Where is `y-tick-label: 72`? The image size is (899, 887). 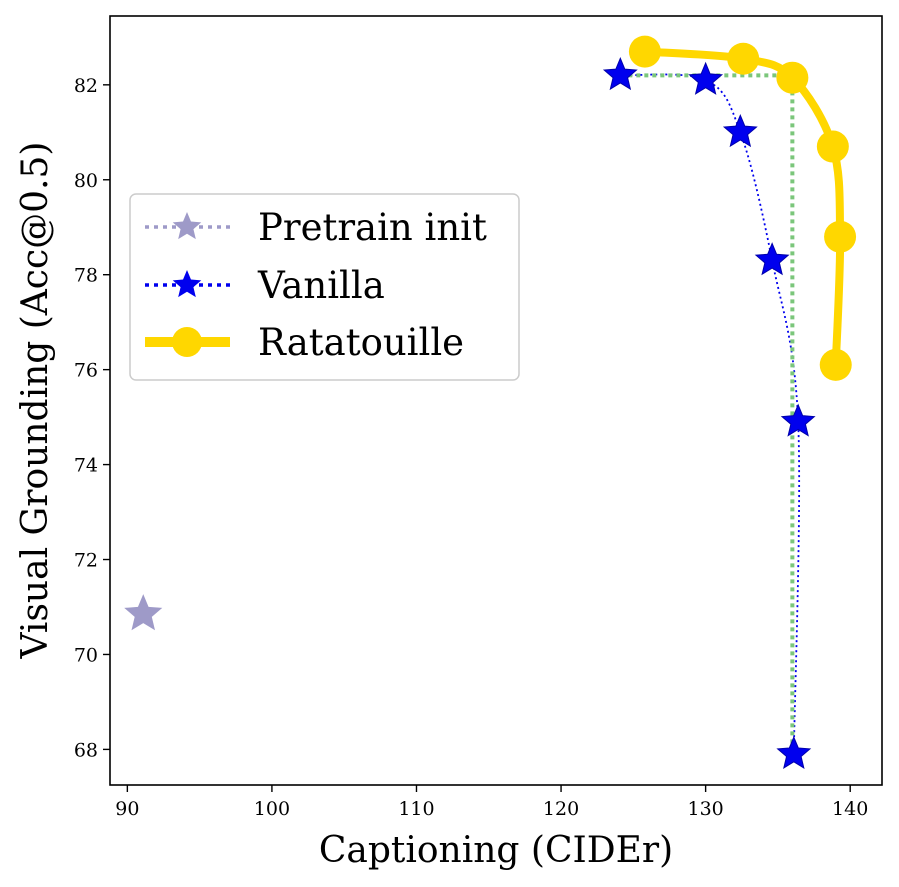
y-tick-label: 72 is located at coordinates (86, 561).